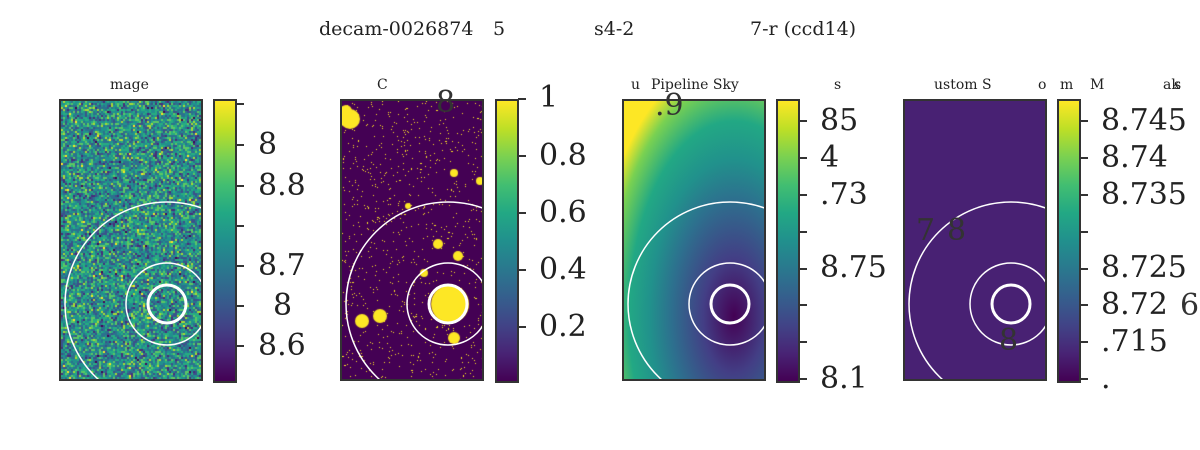  What do you see at coordinates (1178, 85) in the screenshot?
I see `panel-4-title-fragment: s` at bounding box center [1178, 85].